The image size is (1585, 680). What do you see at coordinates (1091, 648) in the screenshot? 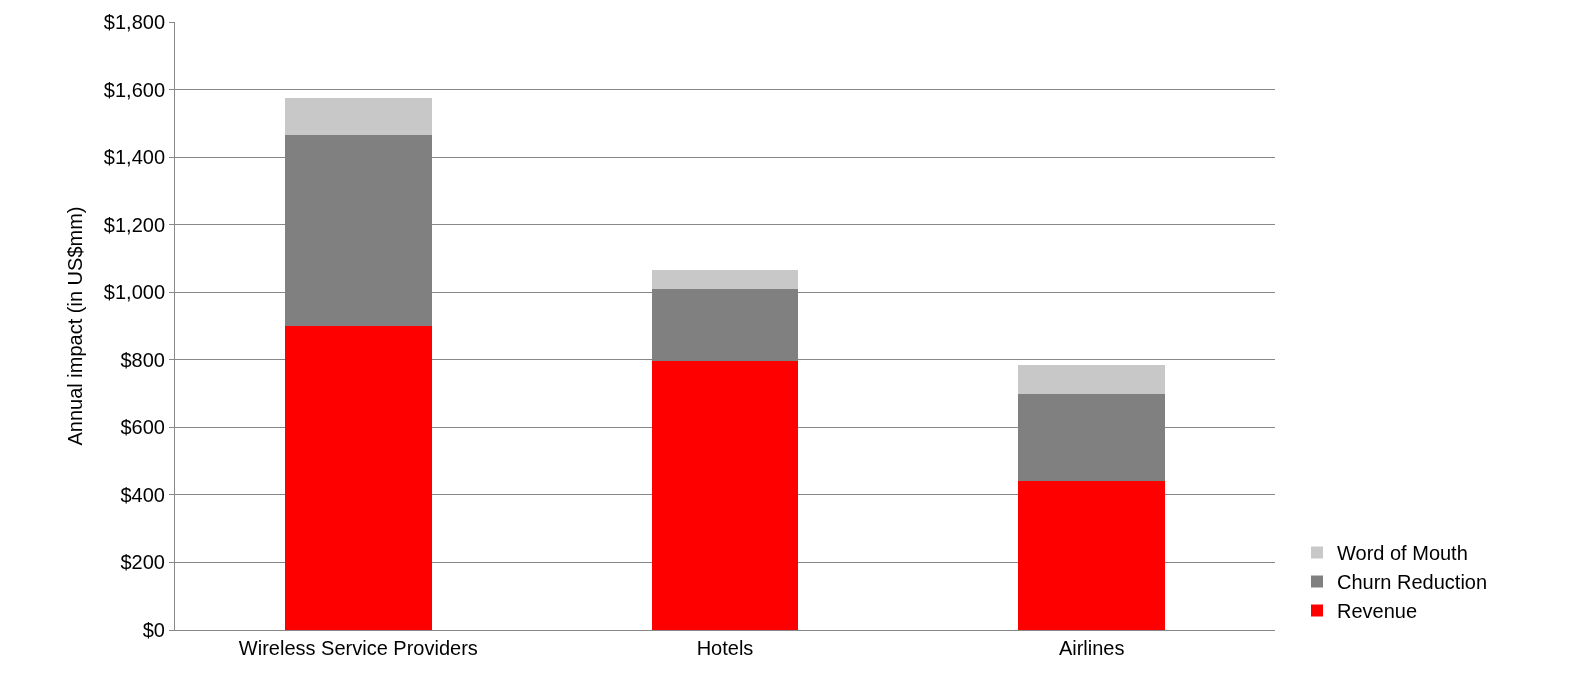
I see `x-tick-label: Airlines` at bounding box center [1091, 648].